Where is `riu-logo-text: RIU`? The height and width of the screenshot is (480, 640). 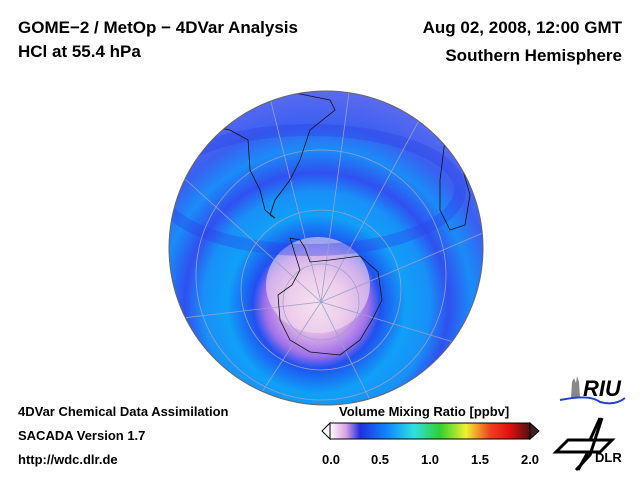 riu-logo-text: RIU is located at coordinates (602, 388).